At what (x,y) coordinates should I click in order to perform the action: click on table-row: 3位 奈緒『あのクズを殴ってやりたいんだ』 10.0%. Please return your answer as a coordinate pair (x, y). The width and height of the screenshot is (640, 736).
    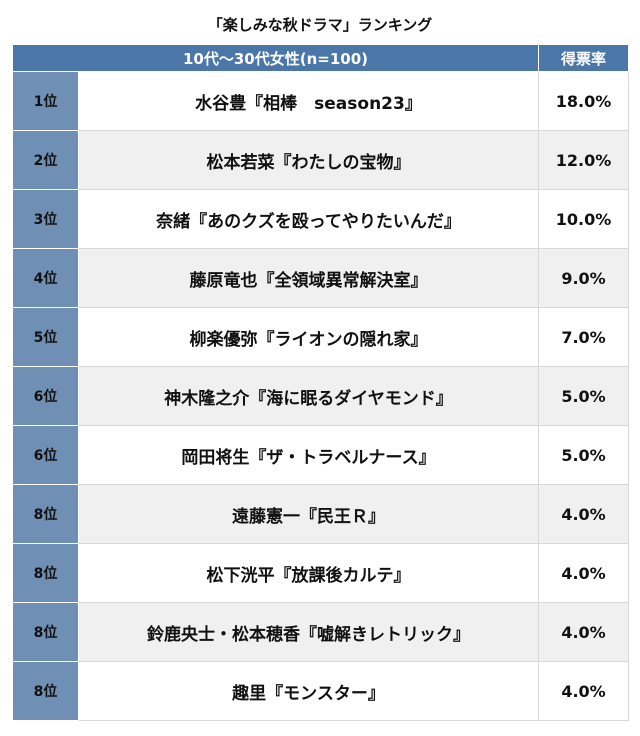
    Looking at the image, I should click on (320, 219).